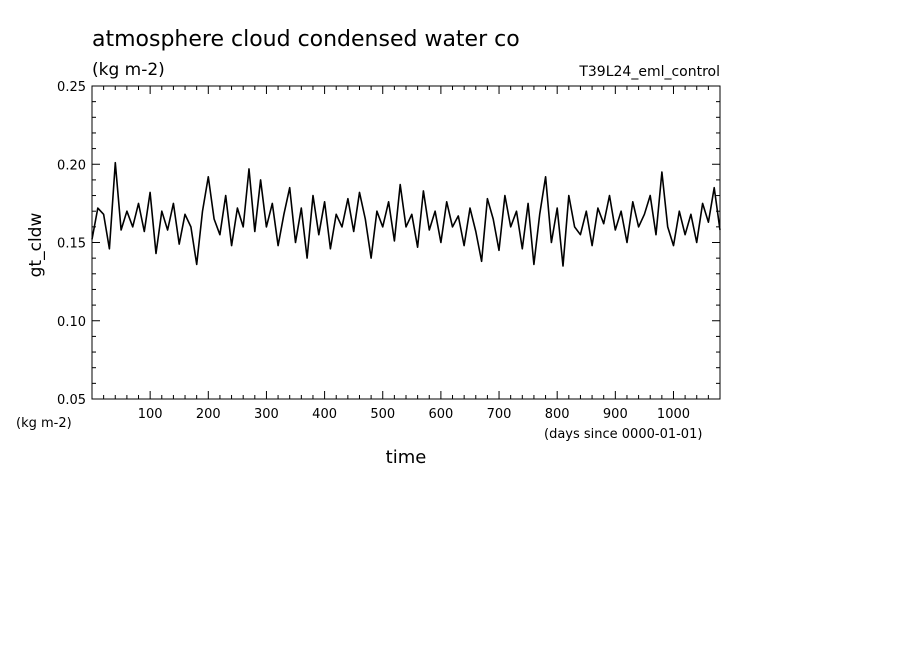 This screenshot has height=654, width=904. What do you see at coordinates (414, 414) in the screenshot?
I see `x-axis-tick-labels: 100 200 300 400 500 600 700 800 900 1000` at bounding box center [414, 414].